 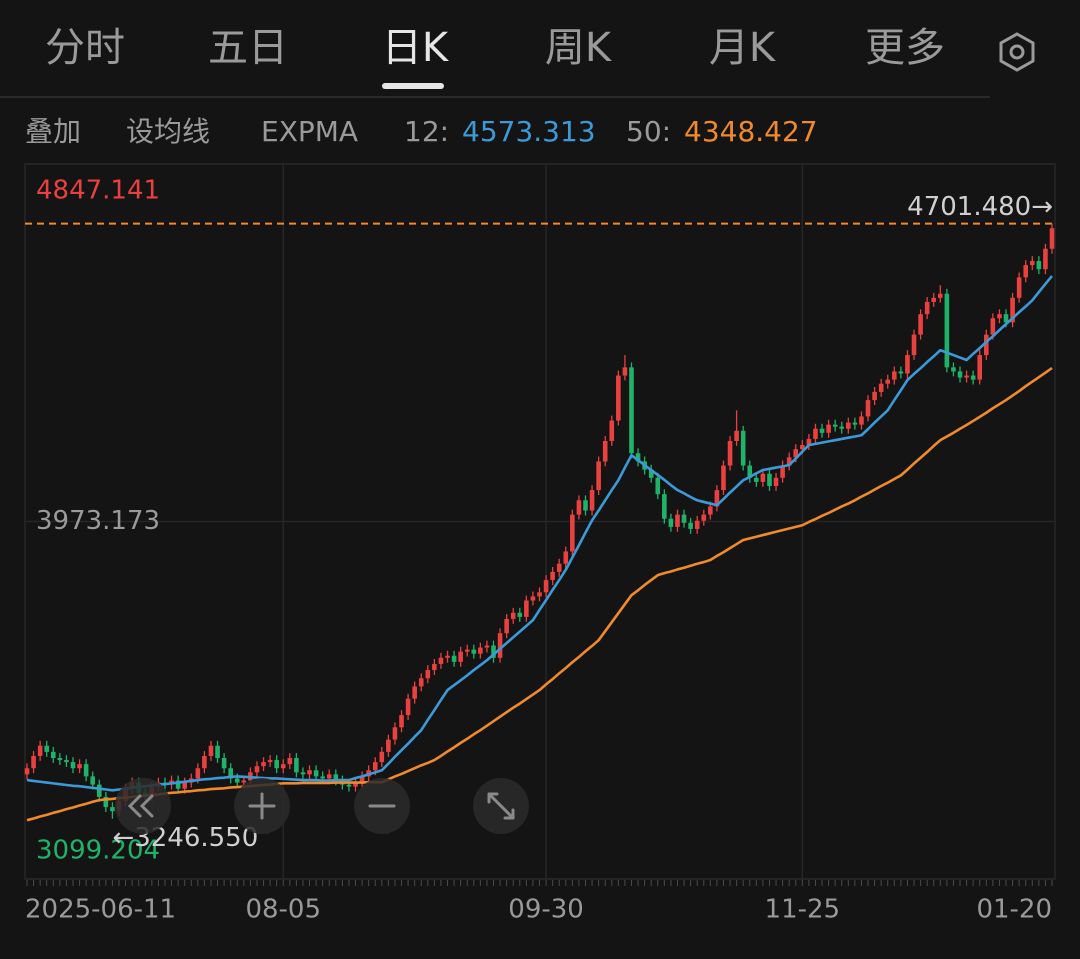 What do you see at coordinates (85, 48) in the screenshot?
I see `tab: 分时` at bounding box center [85, 48].